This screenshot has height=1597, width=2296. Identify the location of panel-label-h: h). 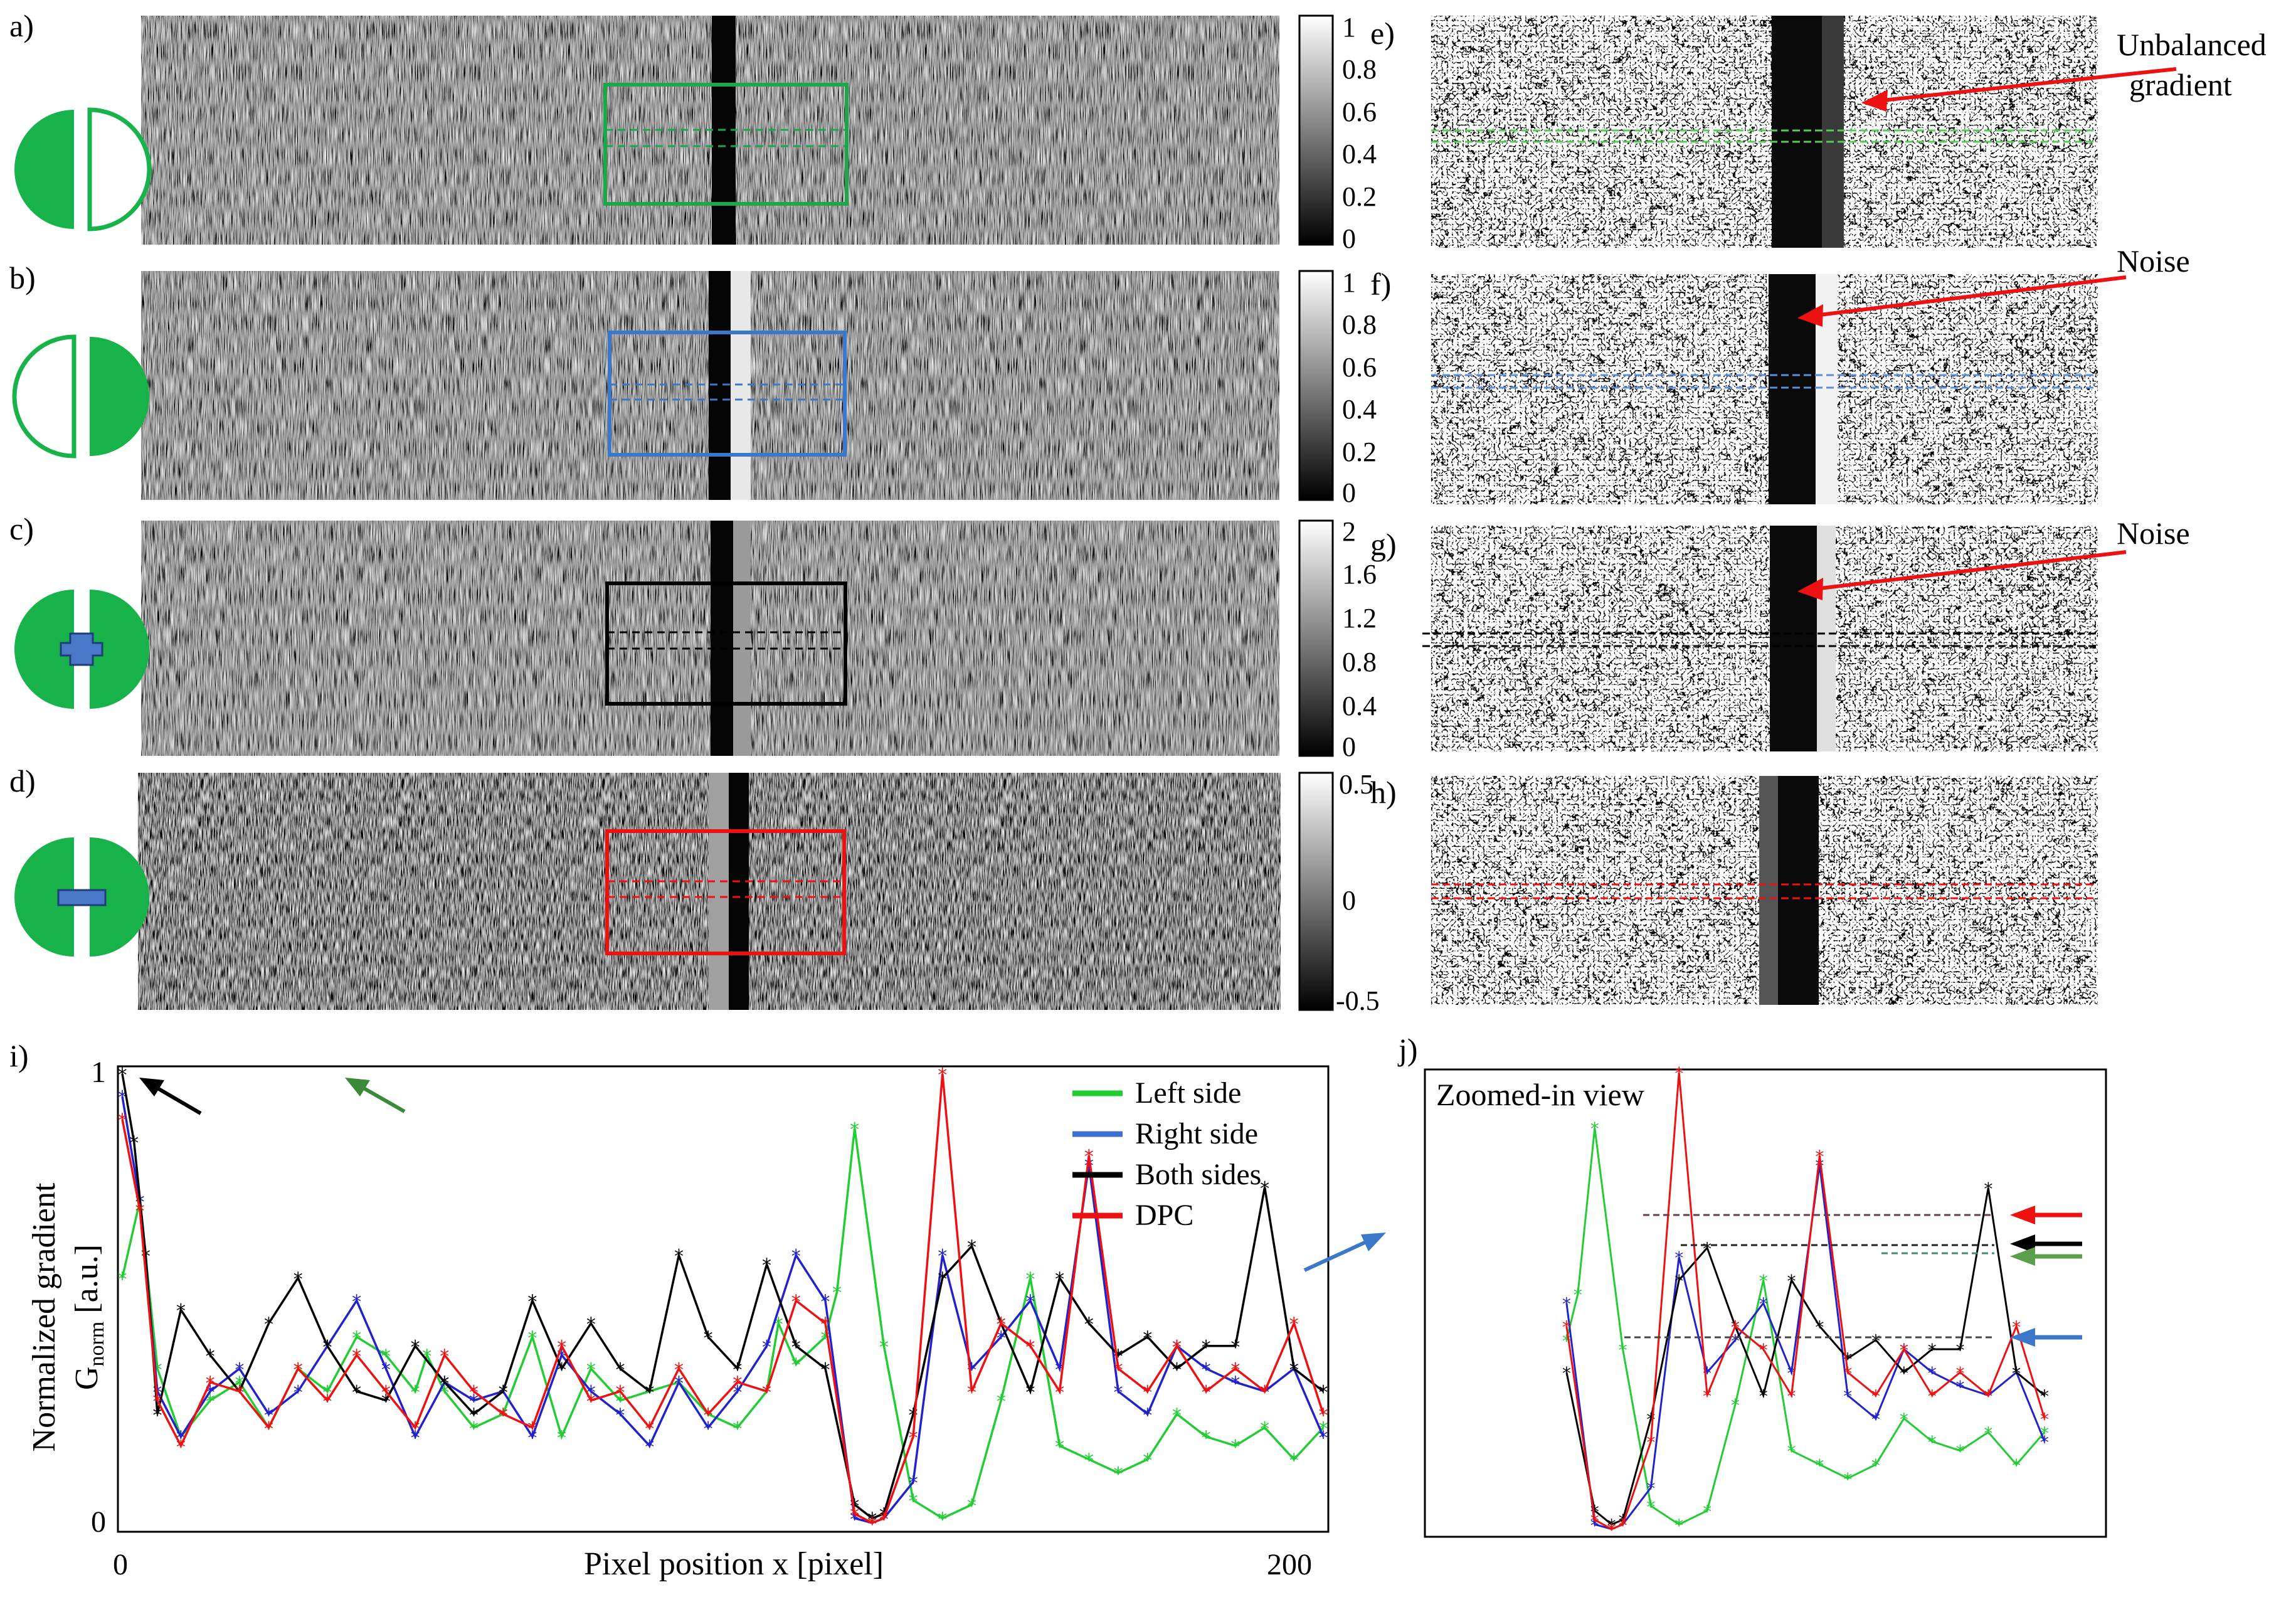
(1383, 792).